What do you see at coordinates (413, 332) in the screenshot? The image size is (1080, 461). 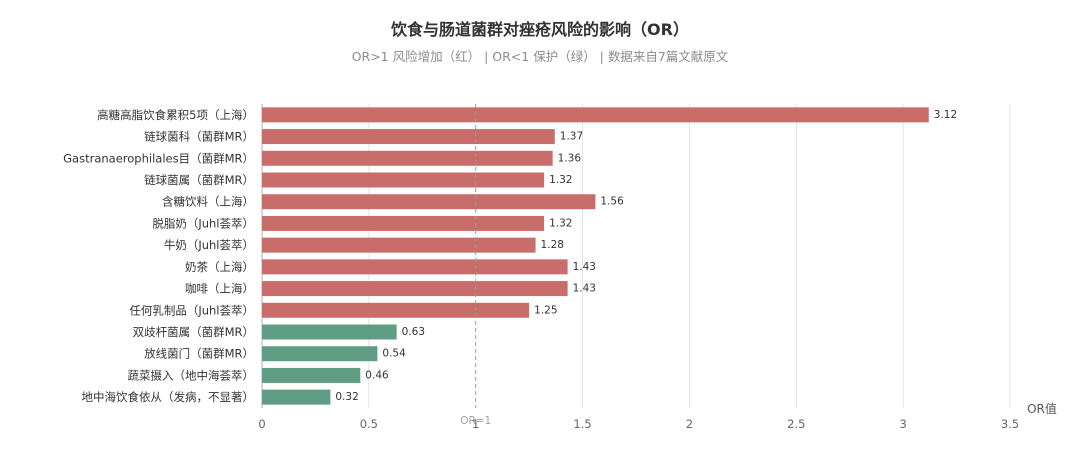 I see `value-label-10: 0.63` at bounding box center [413, 332].